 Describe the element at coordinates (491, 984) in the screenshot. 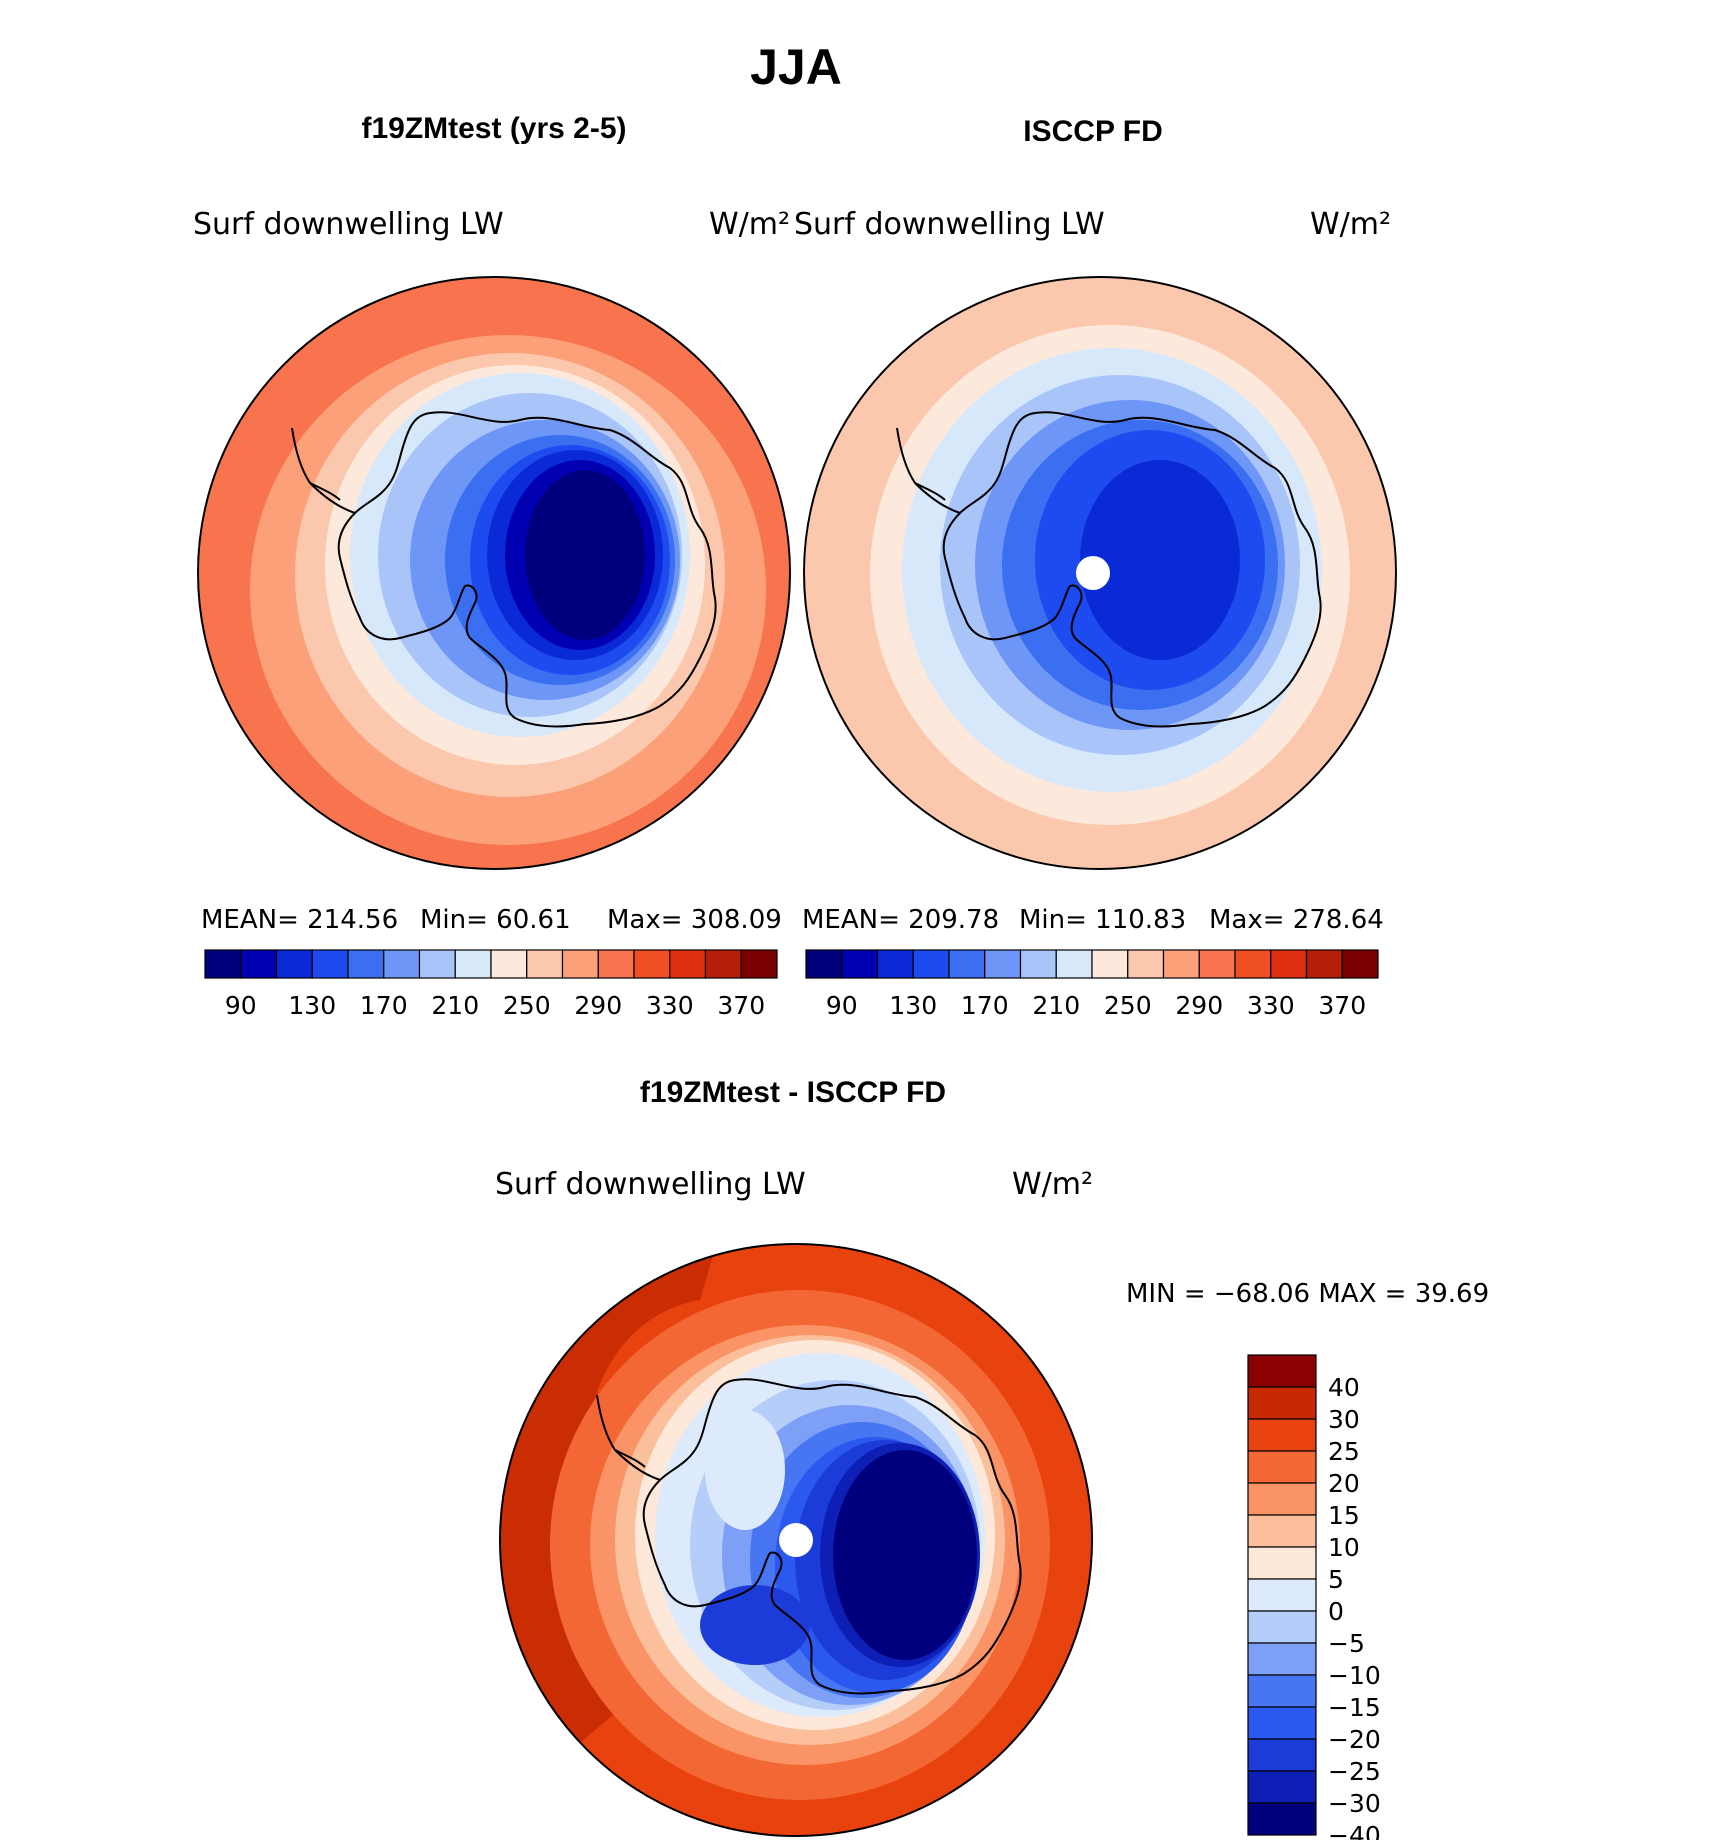

I see `colorbar-model: 90 130 170 210 250 290 330 370` at that location.